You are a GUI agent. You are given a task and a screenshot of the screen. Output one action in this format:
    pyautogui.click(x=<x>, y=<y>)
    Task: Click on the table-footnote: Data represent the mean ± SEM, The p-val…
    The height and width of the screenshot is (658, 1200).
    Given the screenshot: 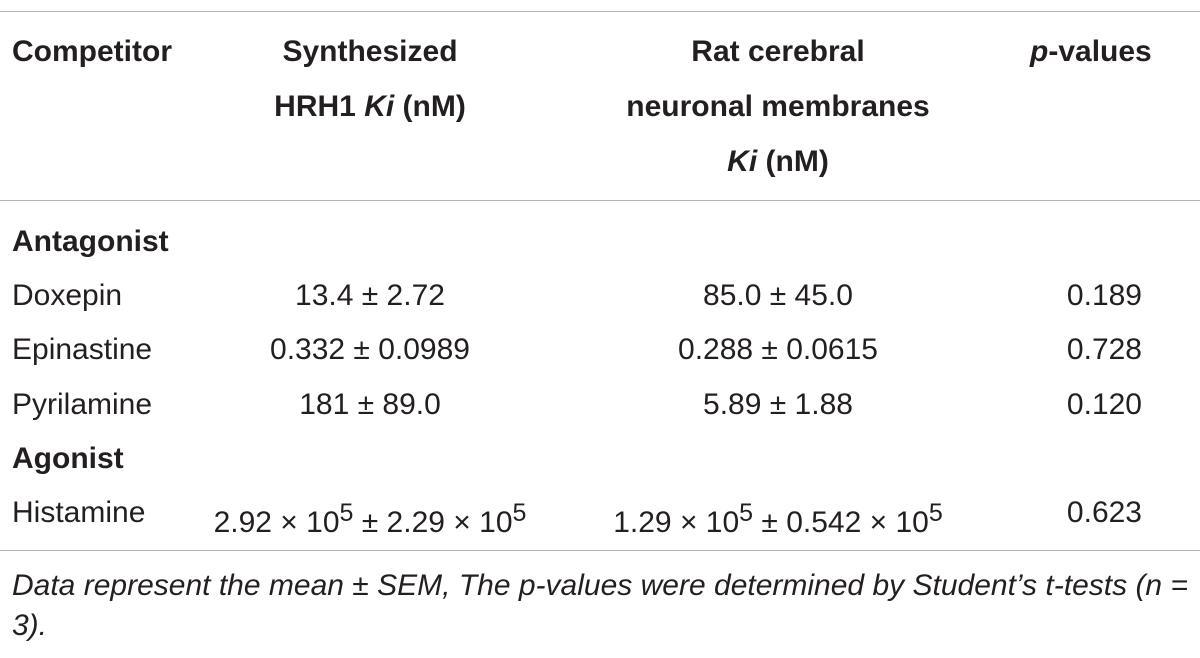 What is the action you would take?
    pyautogui.click(x=600, y=605)
    